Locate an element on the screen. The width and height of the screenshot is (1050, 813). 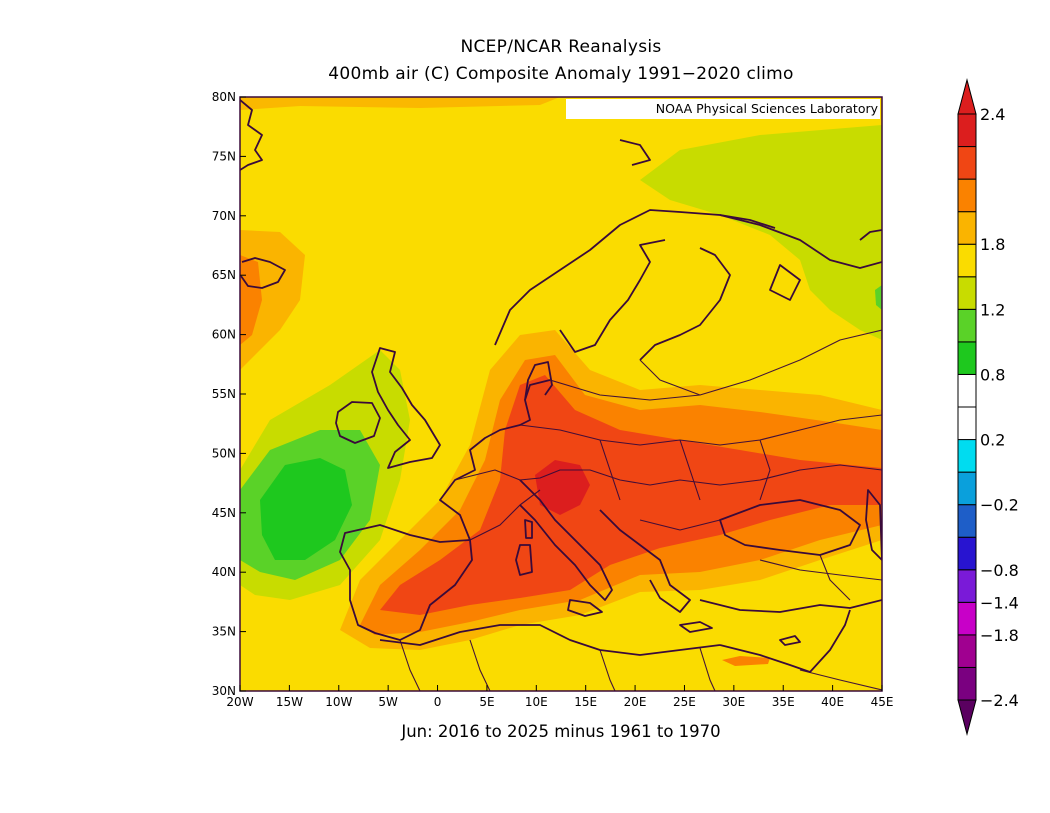
colorbar-label: −0.8 is located at coordinates (999, 570).